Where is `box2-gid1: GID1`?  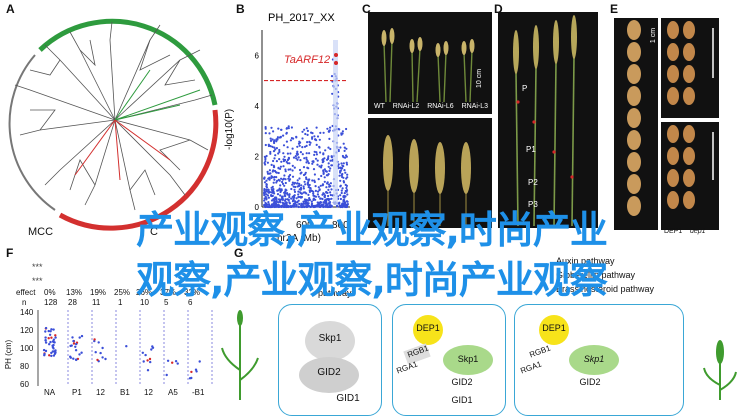 box2-gid1: GID1 is located at coordinates (462, 400).